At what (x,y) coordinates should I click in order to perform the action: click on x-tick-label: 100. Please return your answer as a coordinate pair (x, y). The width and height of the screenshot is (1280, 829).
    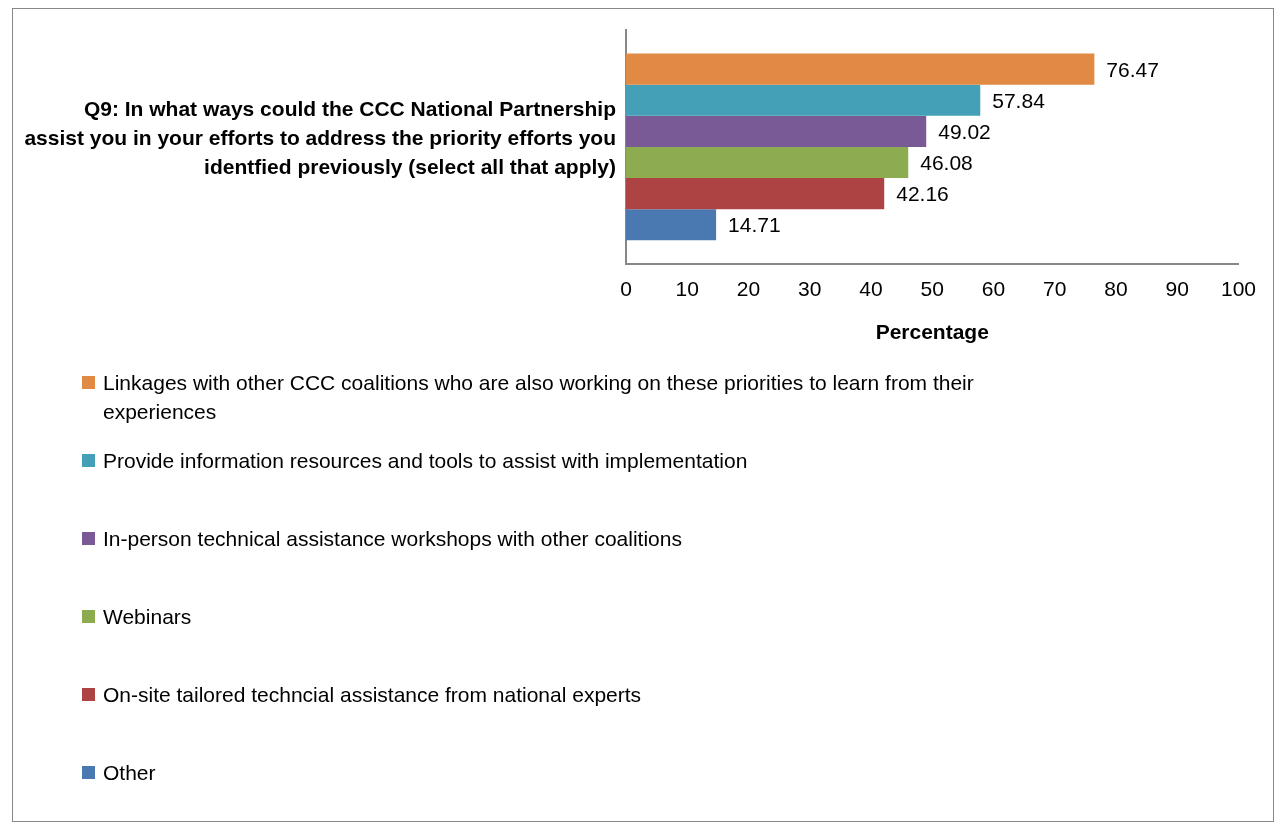
    Looking at the image, I should click on (1238, 288).